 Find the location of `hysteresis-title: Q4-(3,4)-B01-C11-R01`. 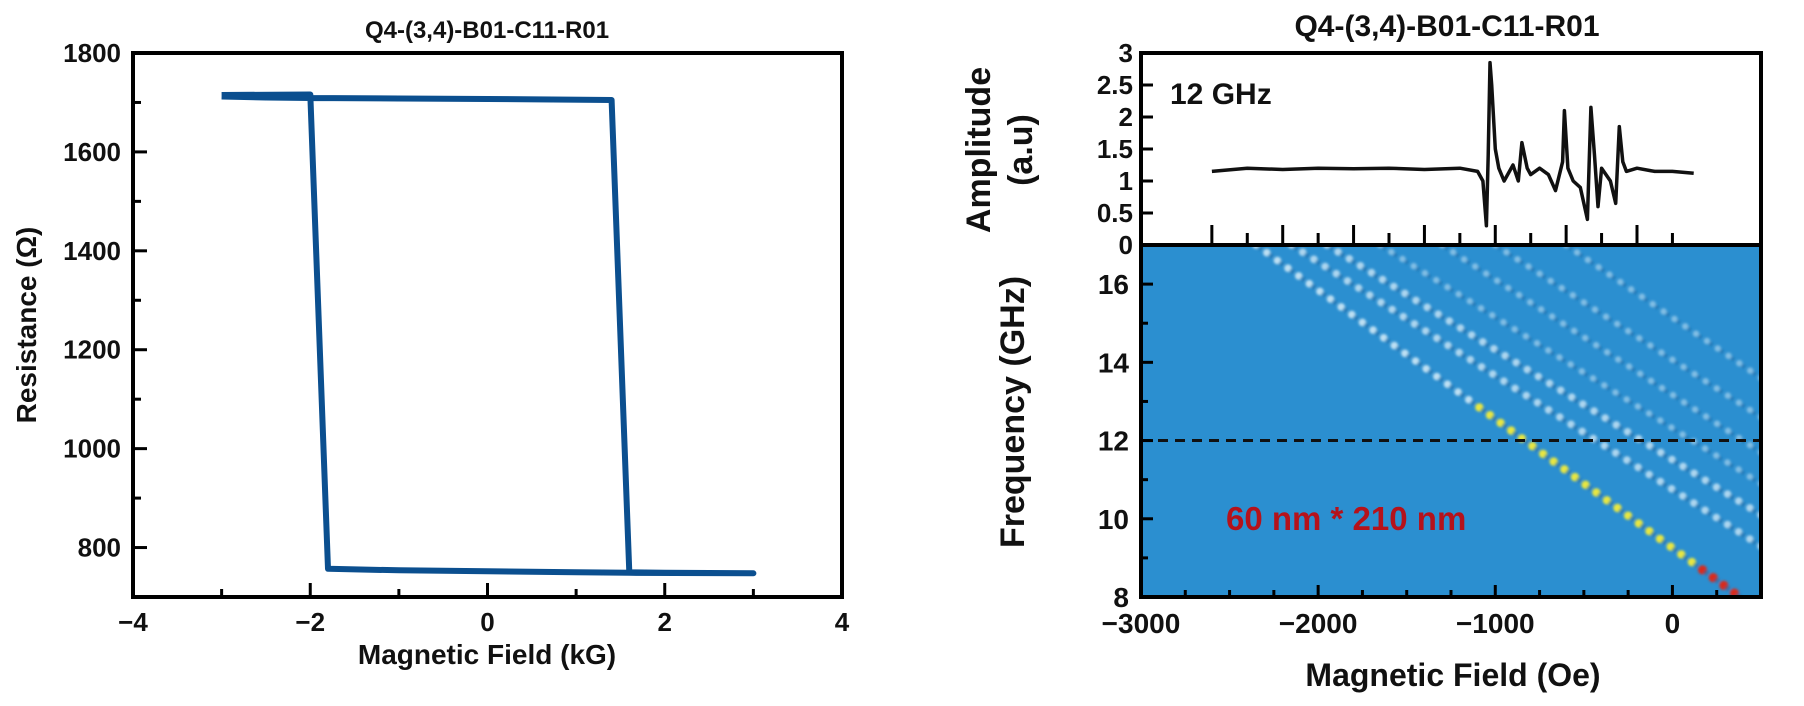

hysteresis-title: Q4-(3,4)-B01-C11-R01 is located at coordinates (487, 30).